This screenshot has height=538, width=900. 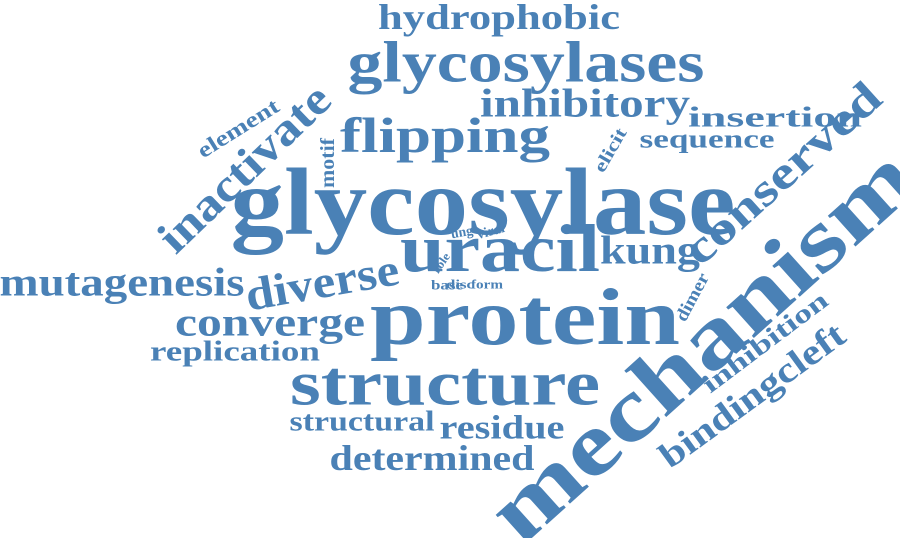 What do you see at coordinates (483, 202) in the screenshot?
I see `word: glycosylase` at bounding box center [483, 202].